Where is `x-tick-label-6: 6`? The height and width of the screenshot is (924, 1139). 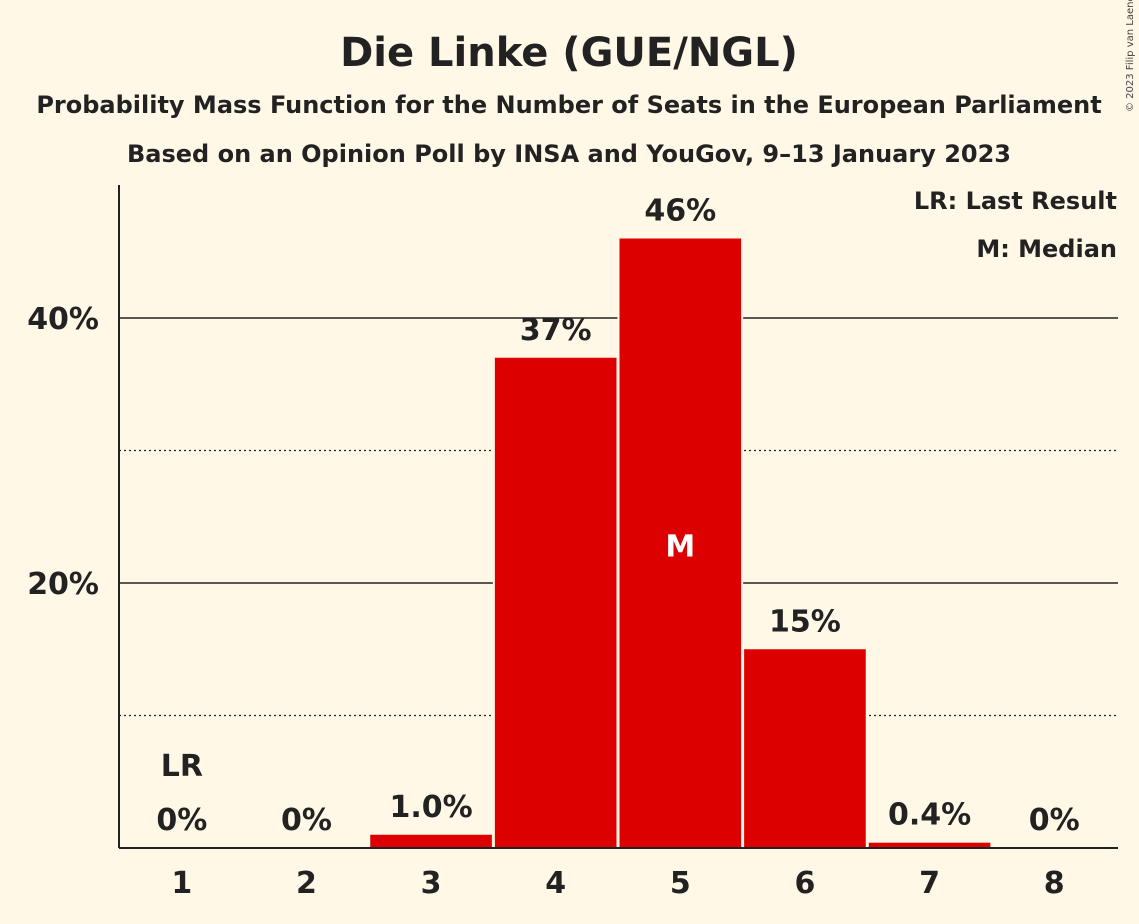
x-tick-label-6: 6 is located at coordinates (805, 883).